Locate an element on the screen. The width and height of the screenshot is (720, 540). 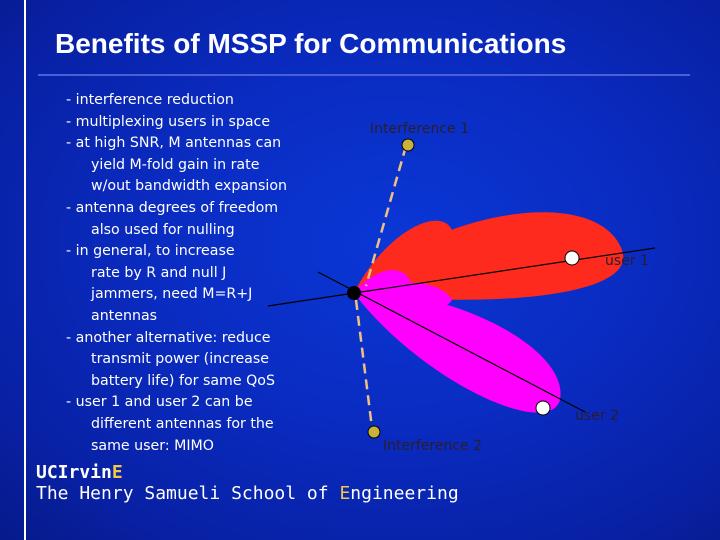
bullet-line: same user: MIMO is located at coordinates (152, 445).